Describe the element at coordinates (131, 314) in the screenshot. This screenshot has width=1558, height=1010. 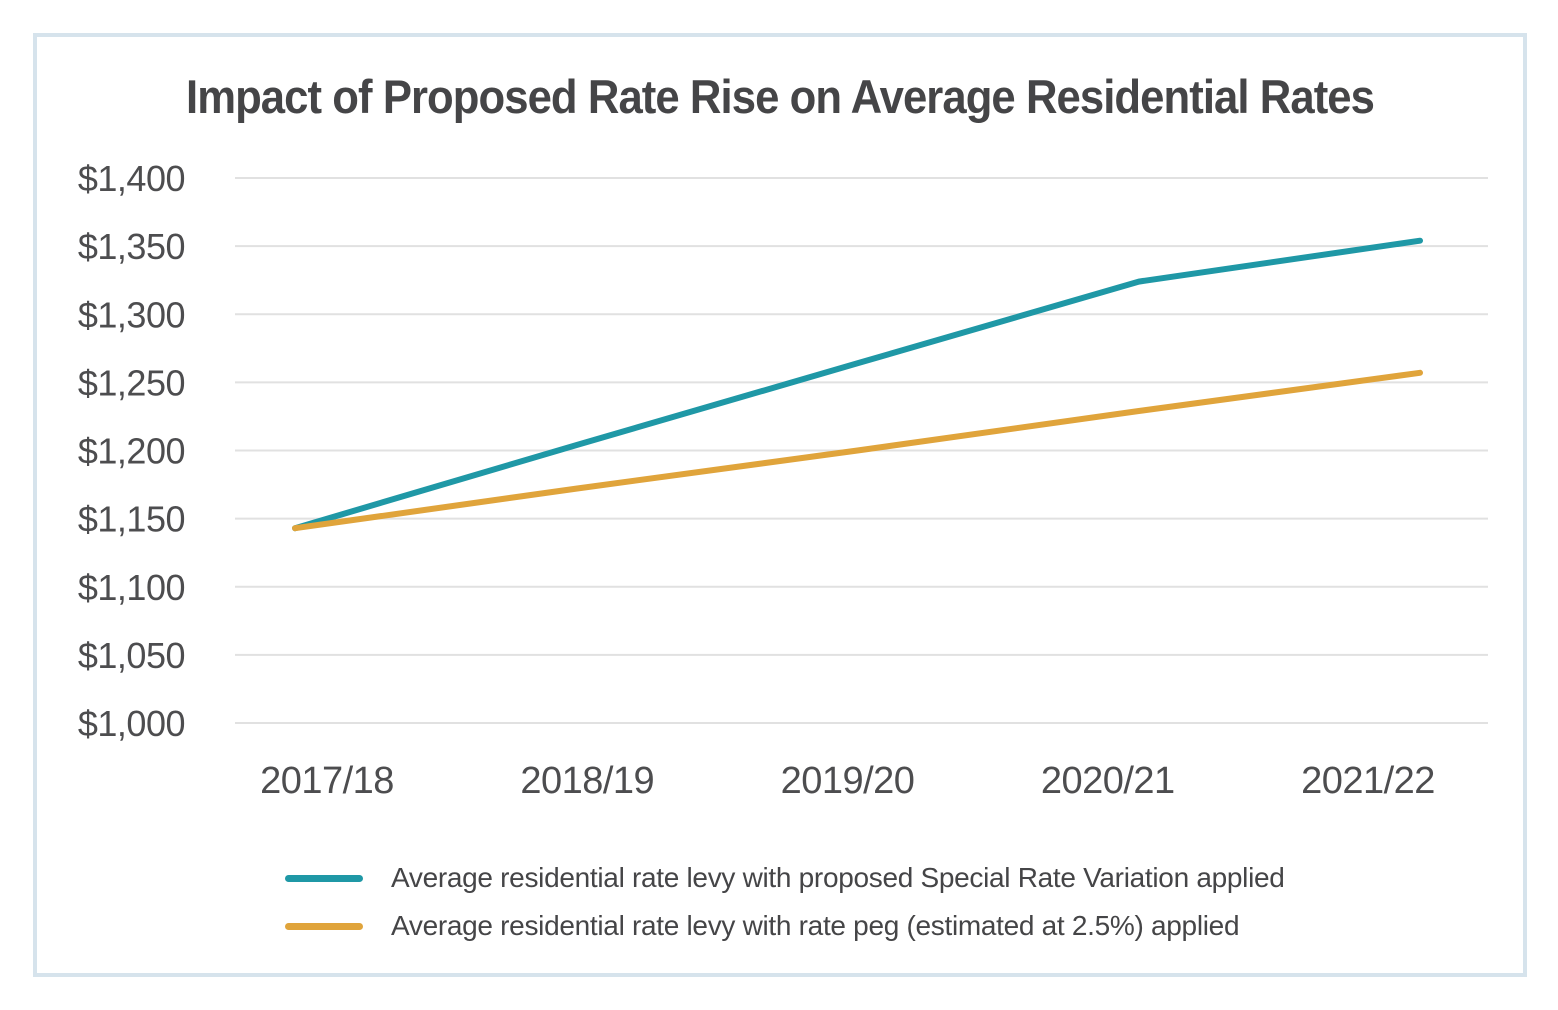
I see `y-tick-label: $1,300` at that location.